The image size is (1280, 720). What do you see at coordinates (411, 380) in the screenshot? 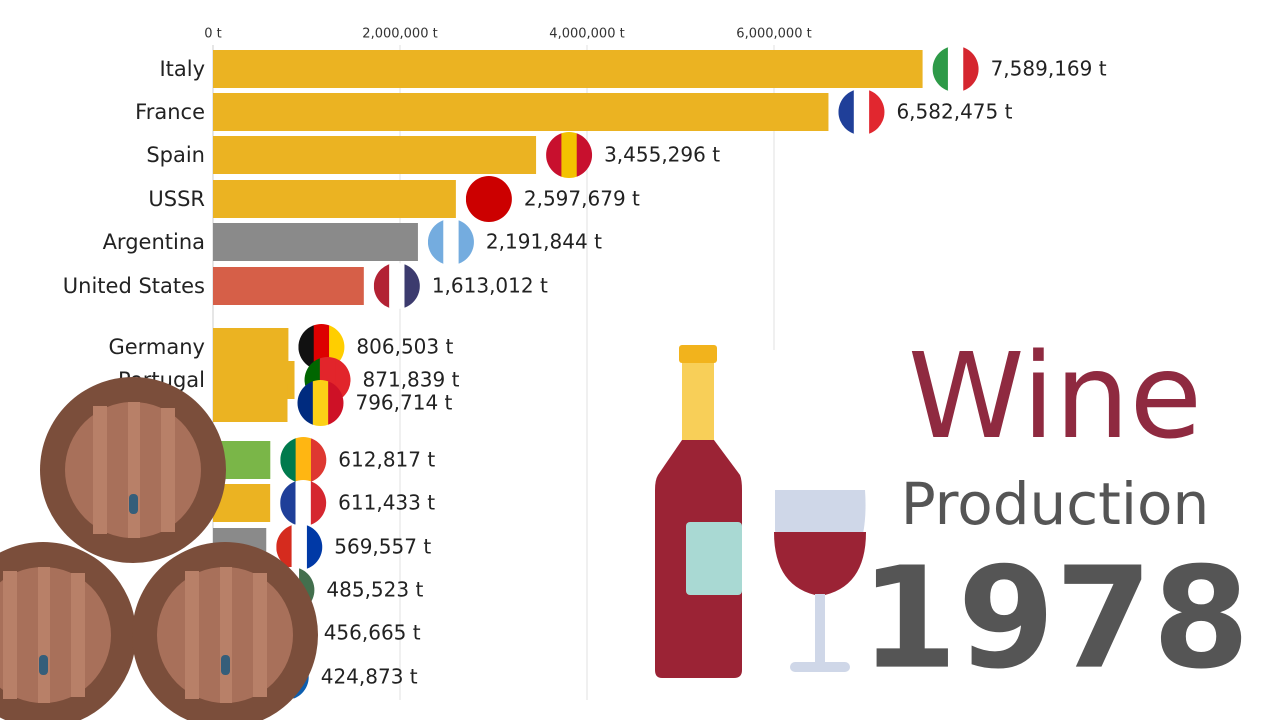
I see `value-label: 871,839 t` at bounding box center [411, 380].